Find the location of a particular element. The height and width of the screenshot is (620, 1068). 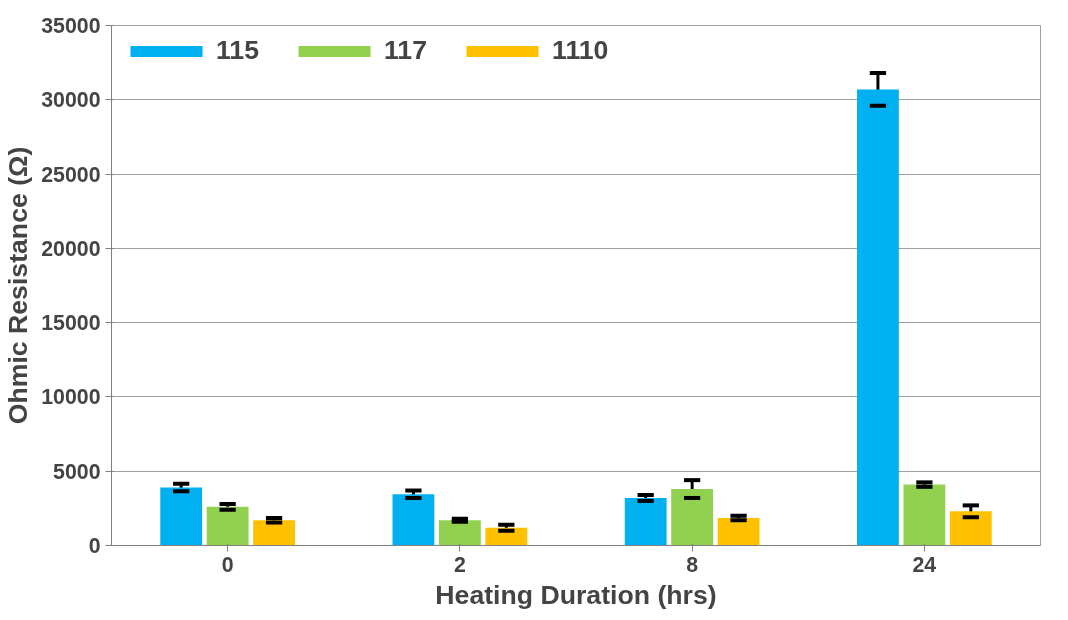

x-tick-label: 8 is located at coordinates (692, 564).